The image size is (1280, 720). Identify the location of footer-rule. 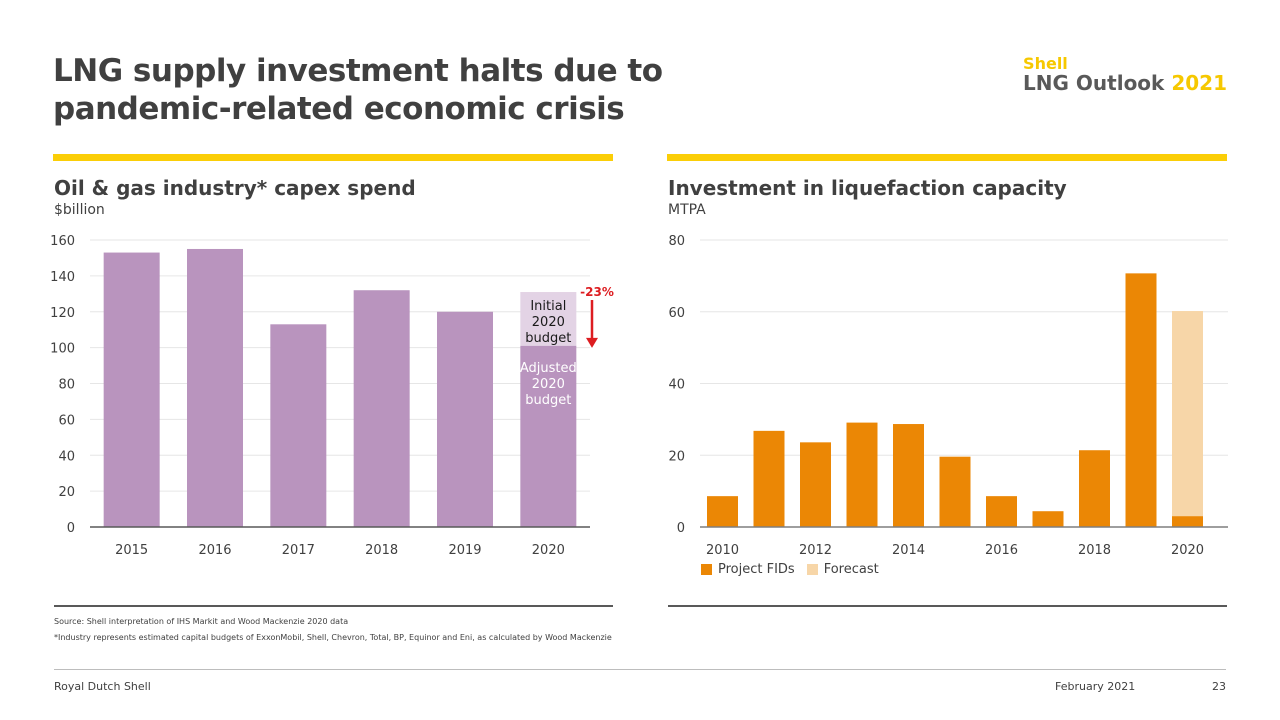
(640, 669).